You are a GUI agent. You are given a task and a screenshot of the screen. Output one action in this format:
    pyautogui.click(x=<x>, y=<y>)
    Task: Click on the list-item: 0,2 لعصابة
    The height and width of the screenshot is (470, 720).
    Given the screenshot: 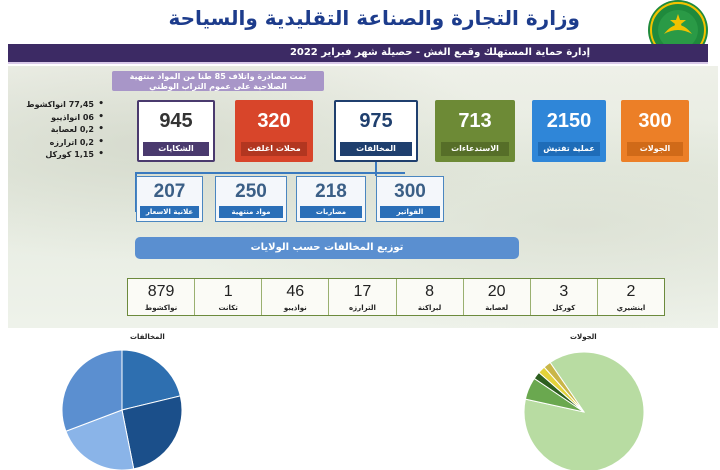 What is the action you would take?
    pyautogui.click(x=59, y=131)
    